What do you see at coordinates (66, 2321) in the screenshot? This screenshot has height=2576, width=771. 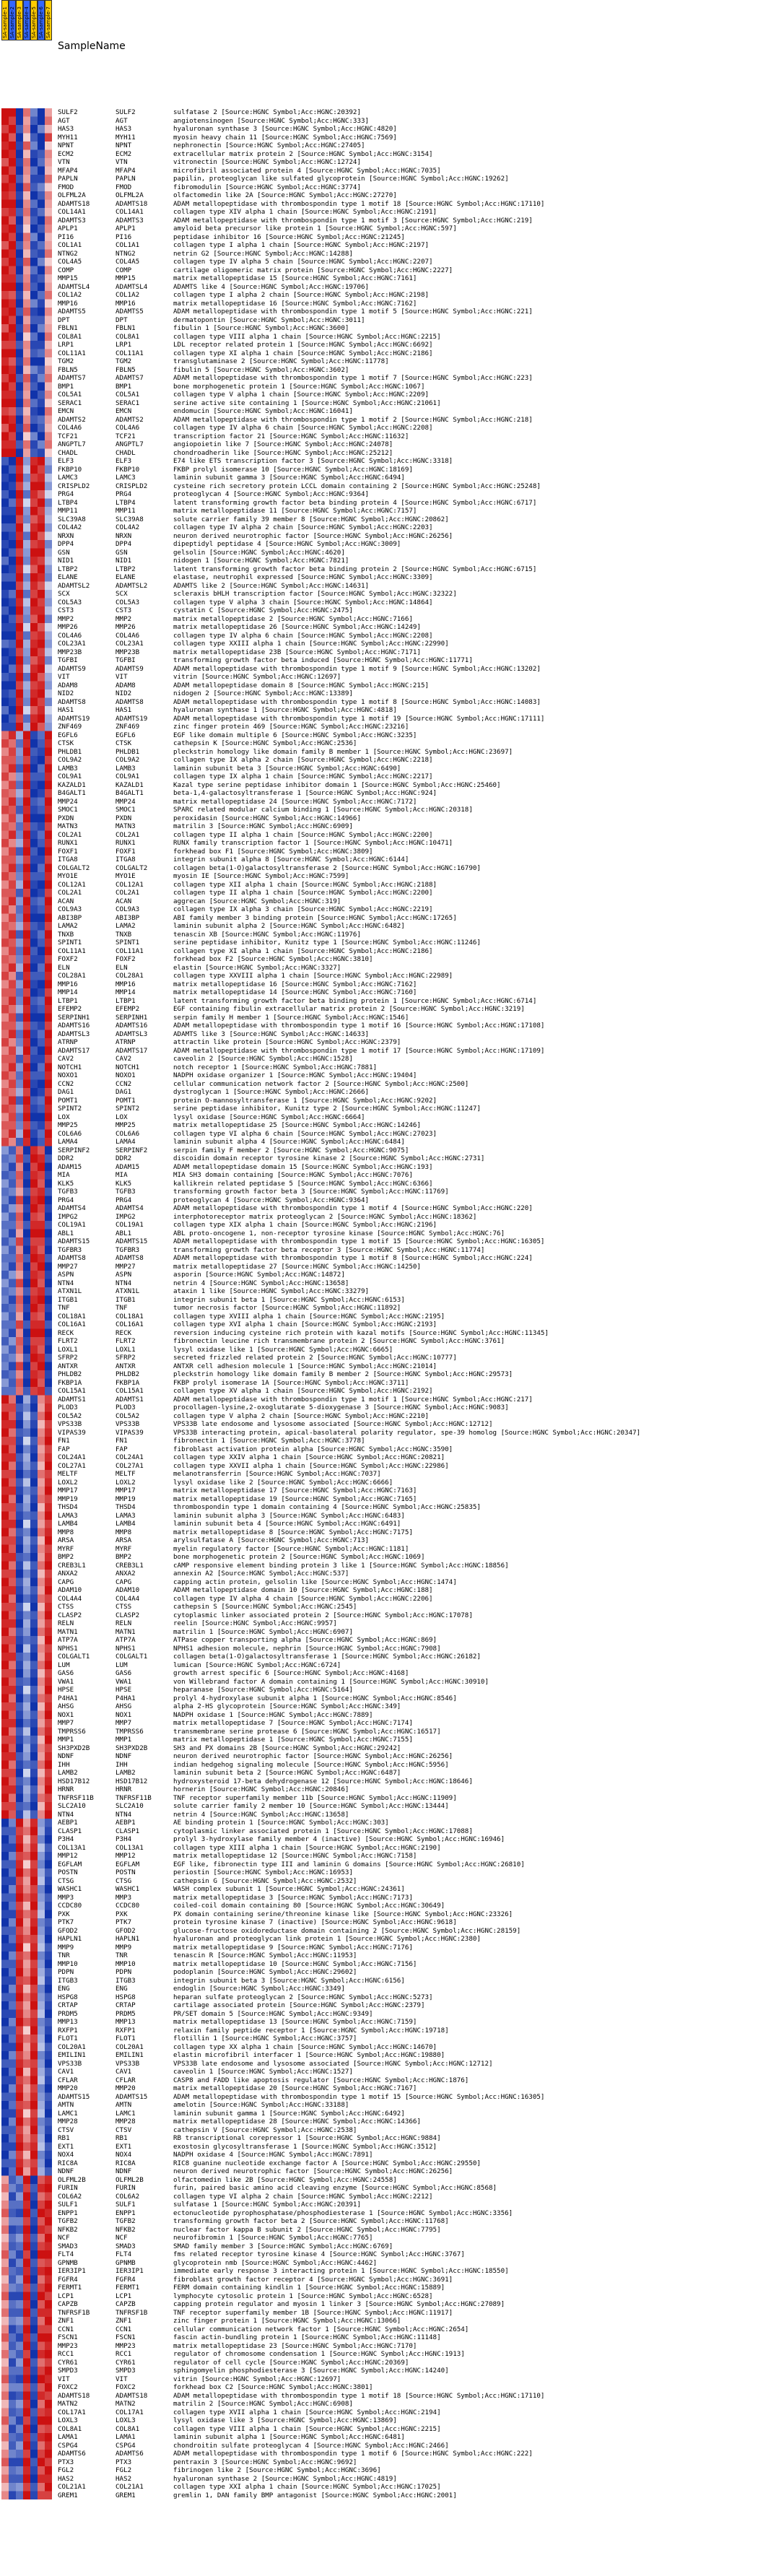 I see `gene-symbol: ZNF1` at bounding box center [66, 2321].